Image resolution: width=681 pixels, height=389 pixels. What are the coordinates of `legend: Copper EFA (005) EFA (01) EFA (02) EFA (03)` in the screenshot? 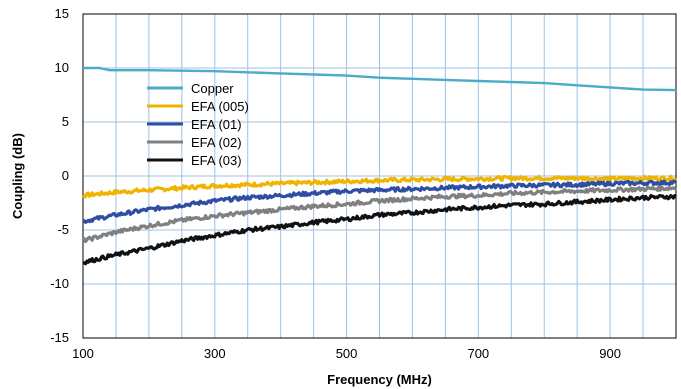 It's located at (198, 124).